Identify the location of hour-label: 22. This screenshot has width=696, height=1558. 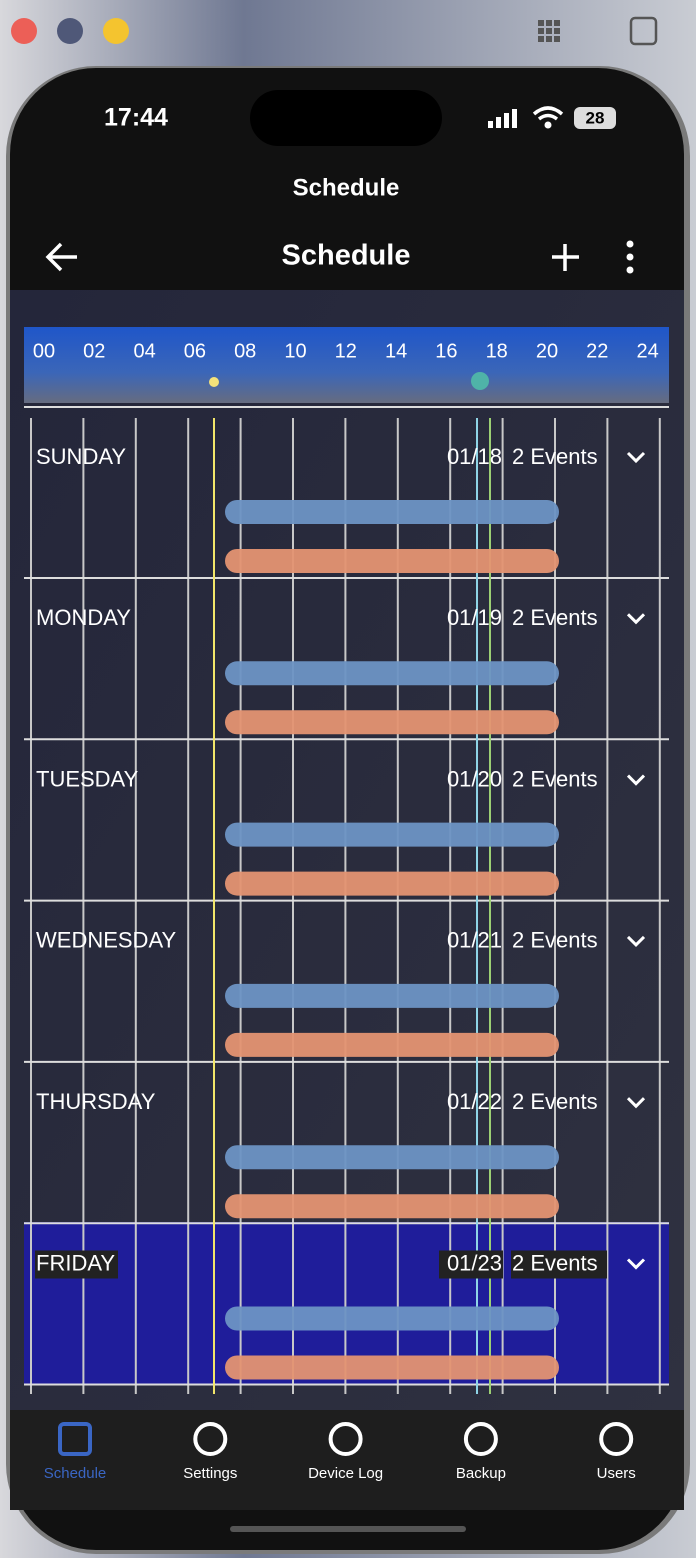
(597, 351).